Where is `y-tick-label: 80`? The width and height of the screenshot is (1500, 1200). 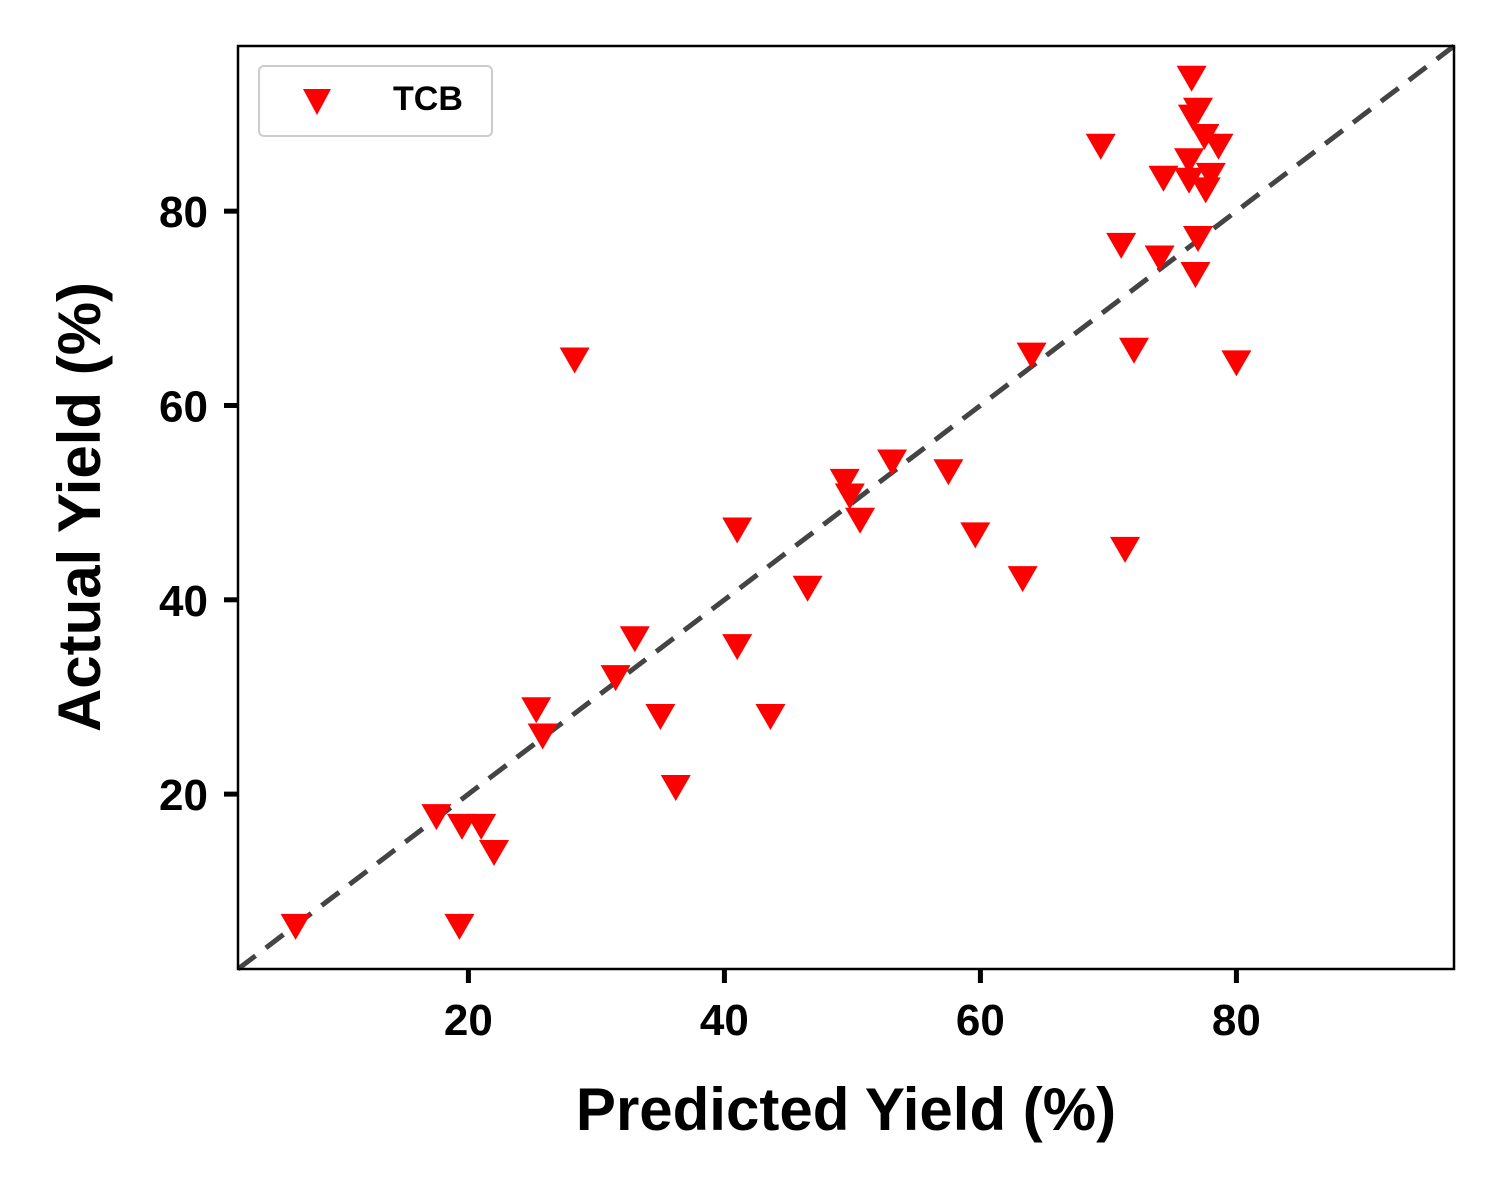
y-tick-label: 80 is located at coordinates (183, 212).